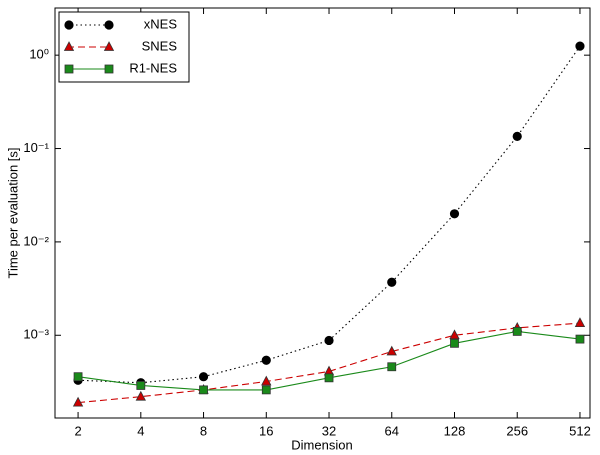 The width and height of the screenshot is (600, 455). What do you see at coordinates (36, 240) in the screenshot?
I see `y-tick-label: 10⁻²` at bounding box center [36, 240].